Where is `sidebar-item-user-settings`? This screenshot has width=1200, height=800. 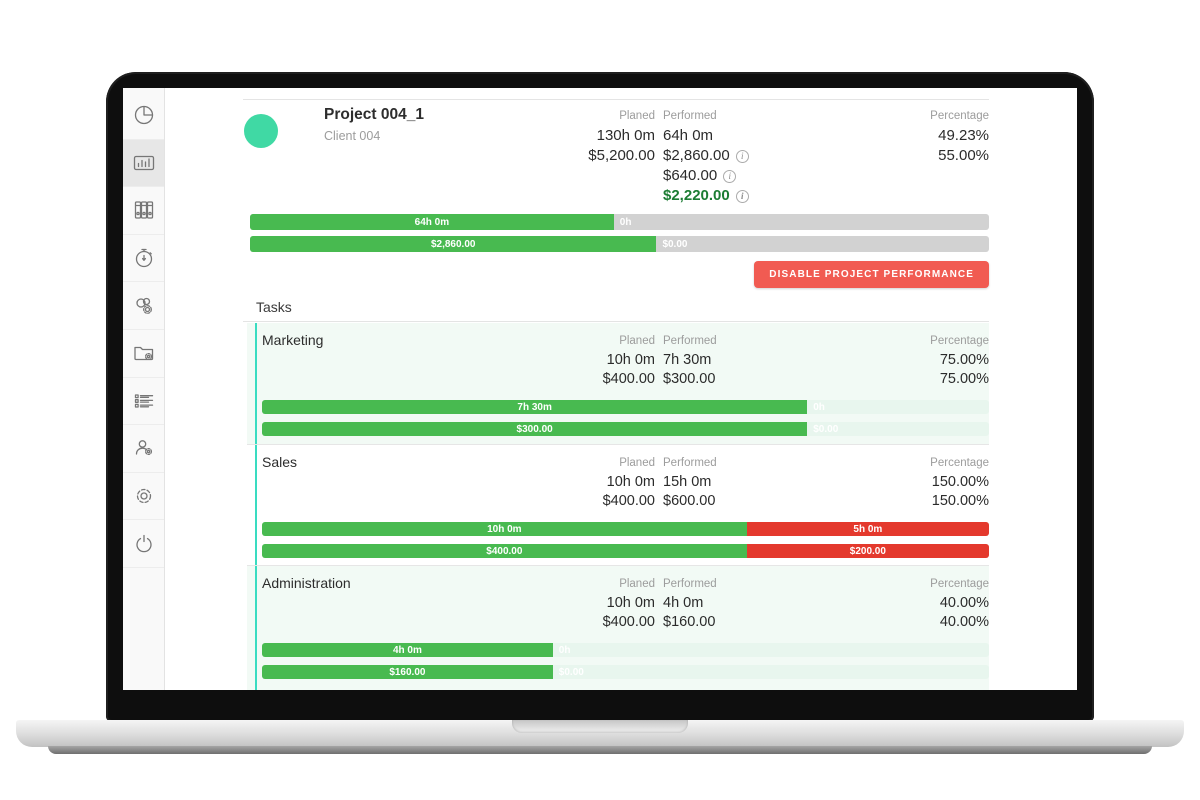 sidebar-item-user-settings is located at coordinates (143, 449).